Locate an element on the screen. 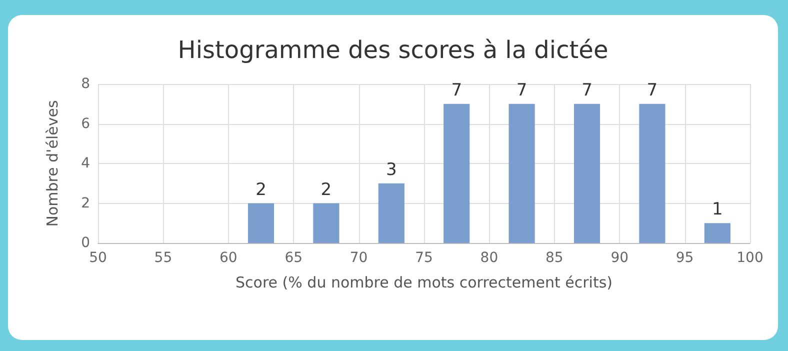  x-tick-label: 55 is located at coordinates (163, 258).